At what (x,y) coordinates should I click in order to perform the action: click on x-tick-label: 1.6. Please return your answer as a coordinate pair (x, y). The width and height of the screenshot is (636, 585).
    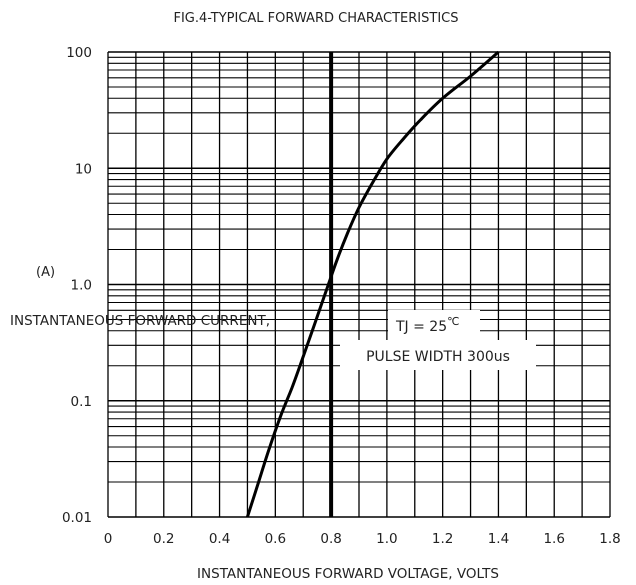
    Looking at the image, I should click on (553, 539).